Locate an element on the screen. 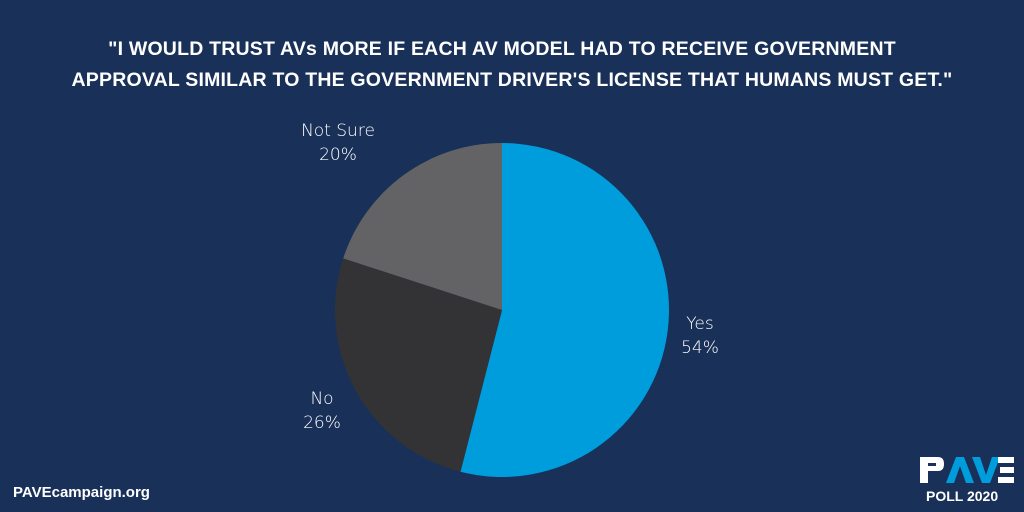 This screenshot has height=512, width=1024. label-no-value: 26% is located at coordinates (322, 423).